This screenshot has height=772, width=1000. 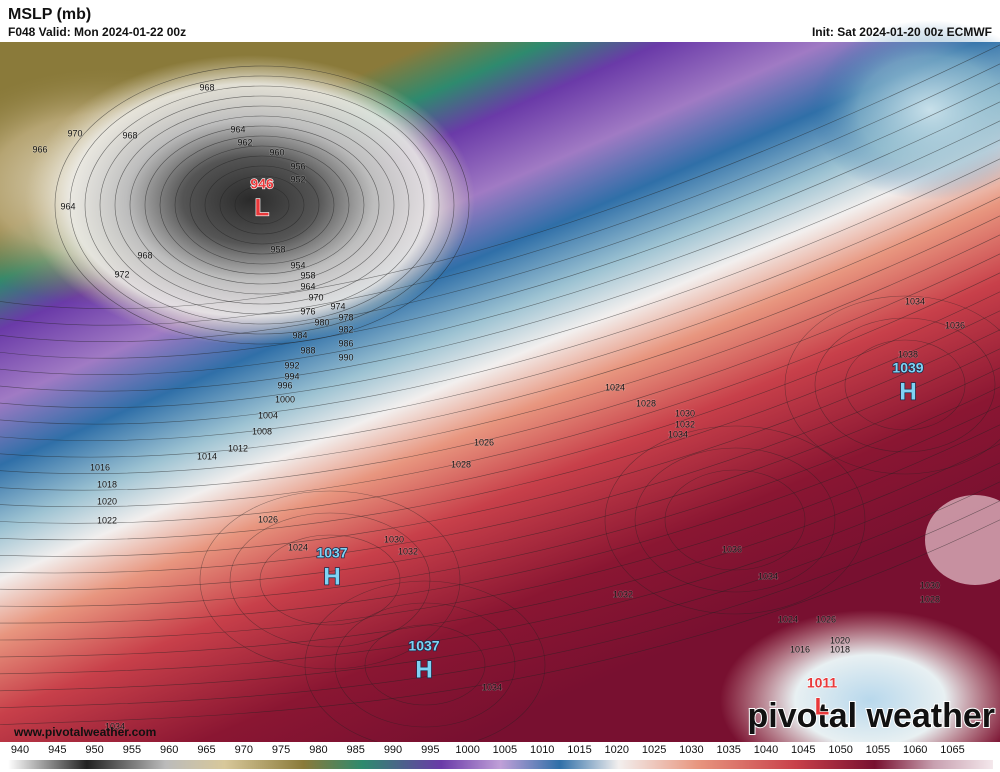 I want to click on colorbar-tick-label: 1025, so click(x=654, y=750).